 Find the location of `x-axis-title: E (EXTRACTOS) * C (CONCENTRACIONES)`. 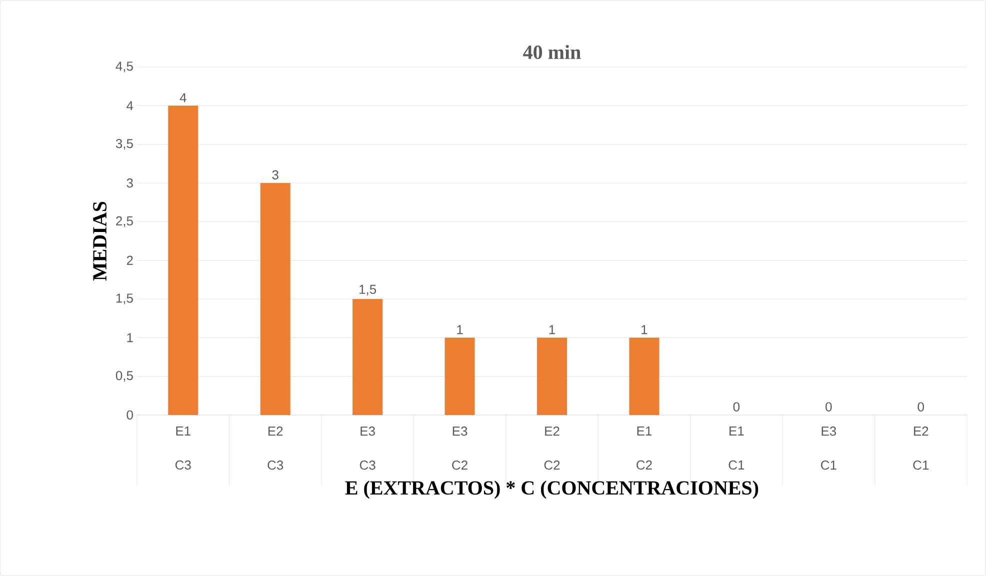

x-axis-title: E (EXTRACTOS) * C (CONCENTRACIONES) is located at coordinates (551, 489).